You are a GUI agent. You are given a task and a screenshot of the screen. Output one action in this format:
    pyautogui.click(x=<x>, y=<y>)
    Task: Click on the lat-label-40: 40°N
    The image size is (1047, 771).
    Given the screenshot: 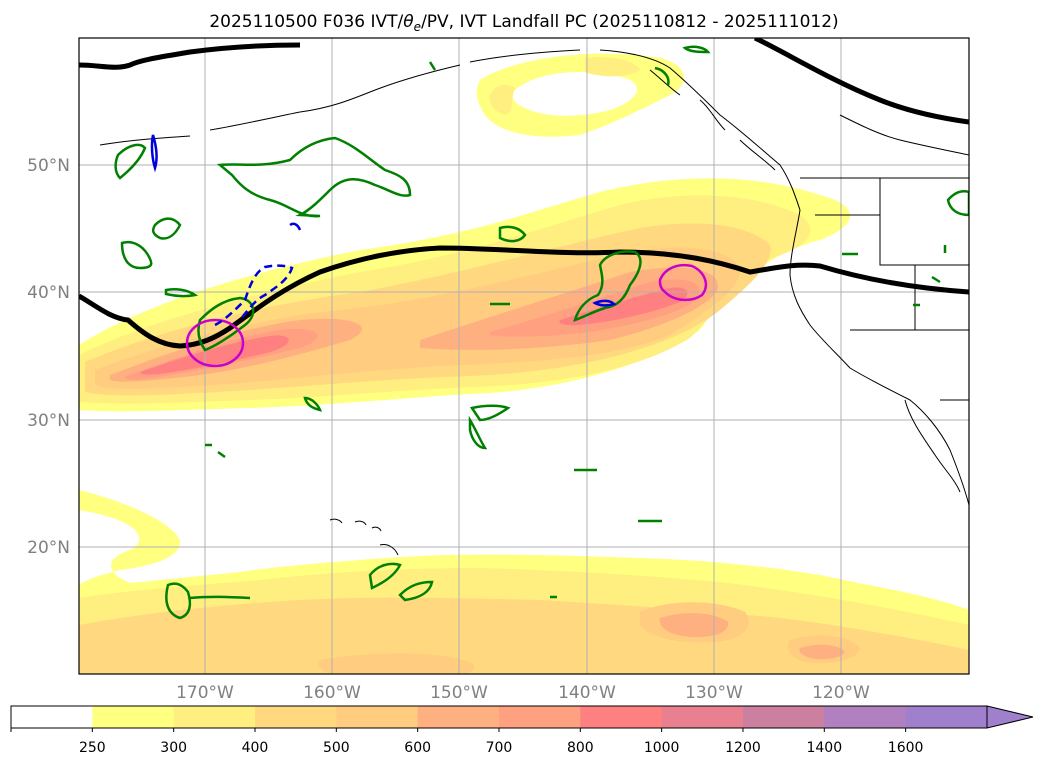 What is the action you would take?
    pyautogui.click(x=48, y=293)
    